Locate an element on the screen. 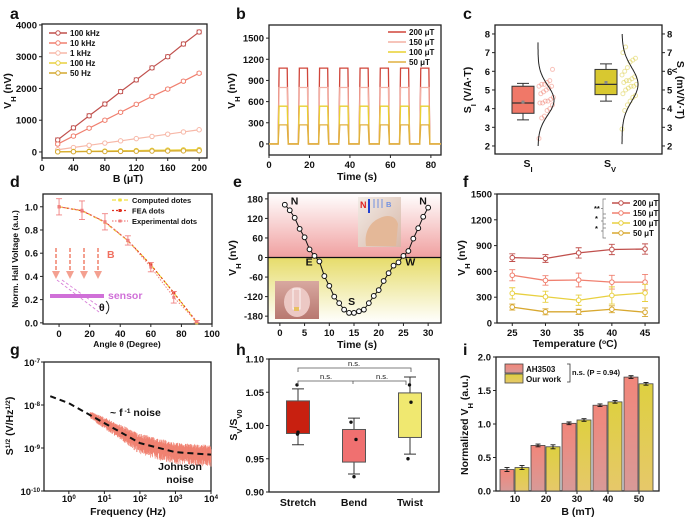 The image size is (685, 517). x-tick-label: 30 is located at coordinates (428, 333).